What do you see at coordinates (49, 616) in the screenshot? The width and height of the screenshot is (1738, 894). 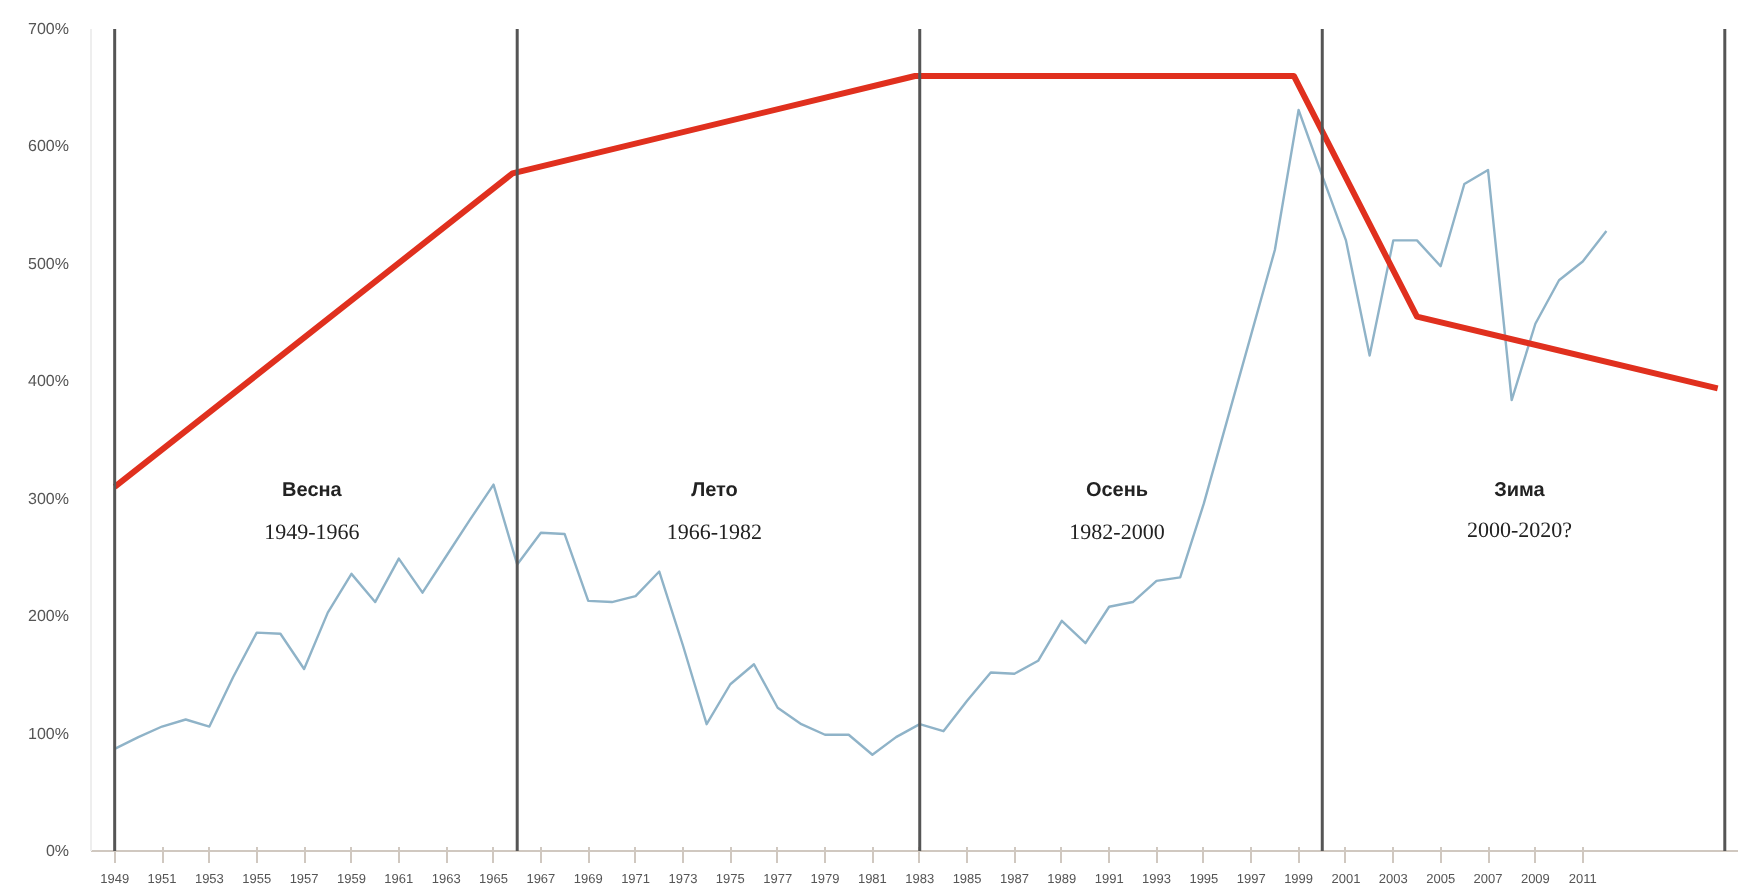 I see `y-tick-label: 200%` at bounding box center [49, 616].